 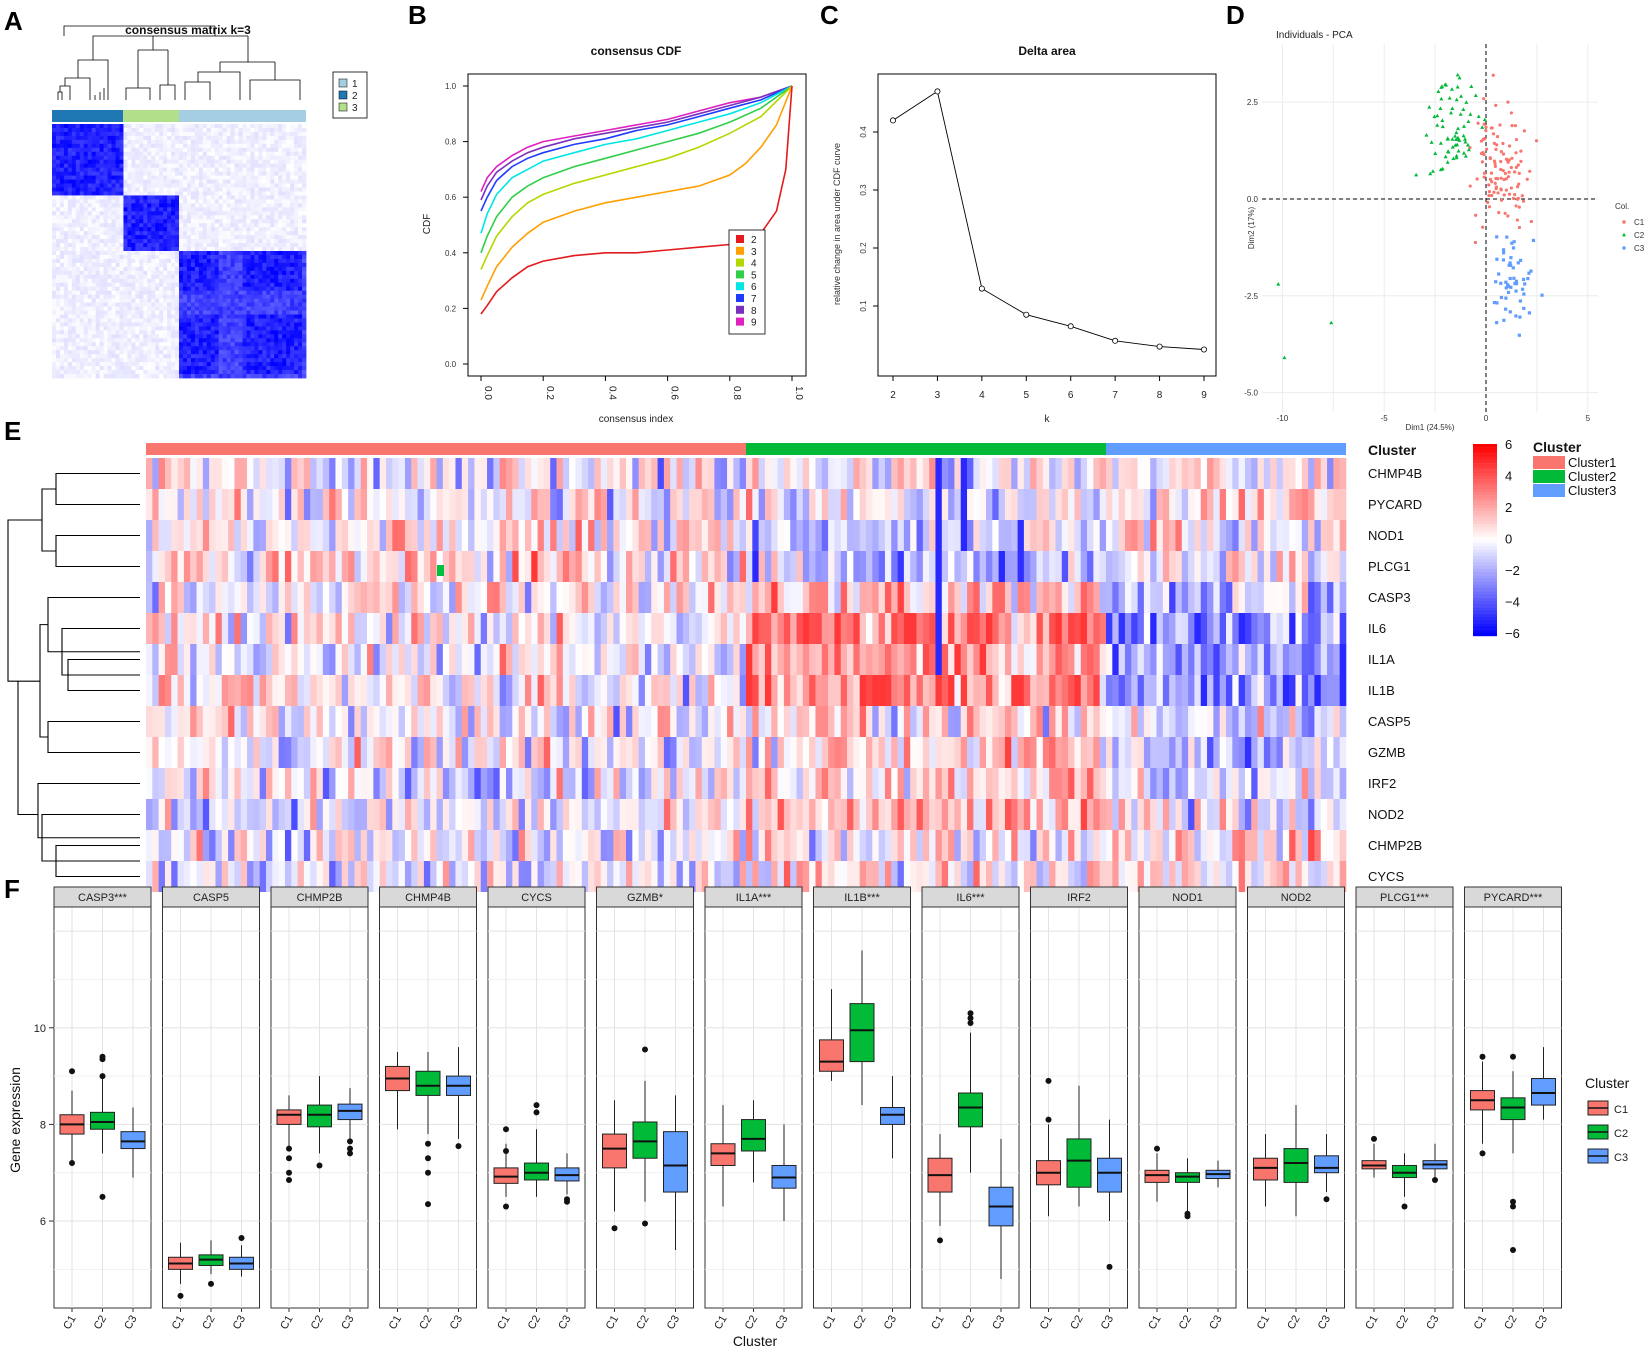 I want to click on pca-point-c3, so click(x=1508, y=285).